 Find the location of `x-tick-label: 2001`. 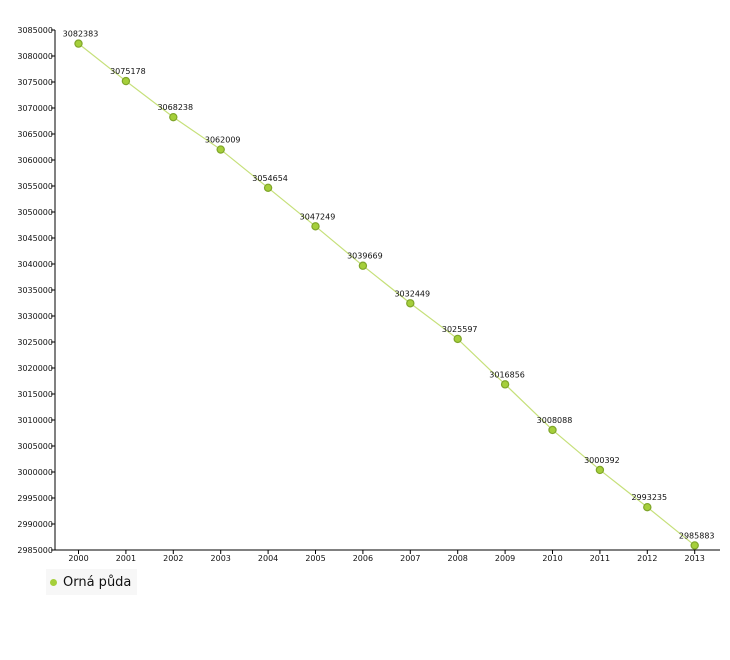

x-tick-label: 2001 is located at coordinates (126, 558).